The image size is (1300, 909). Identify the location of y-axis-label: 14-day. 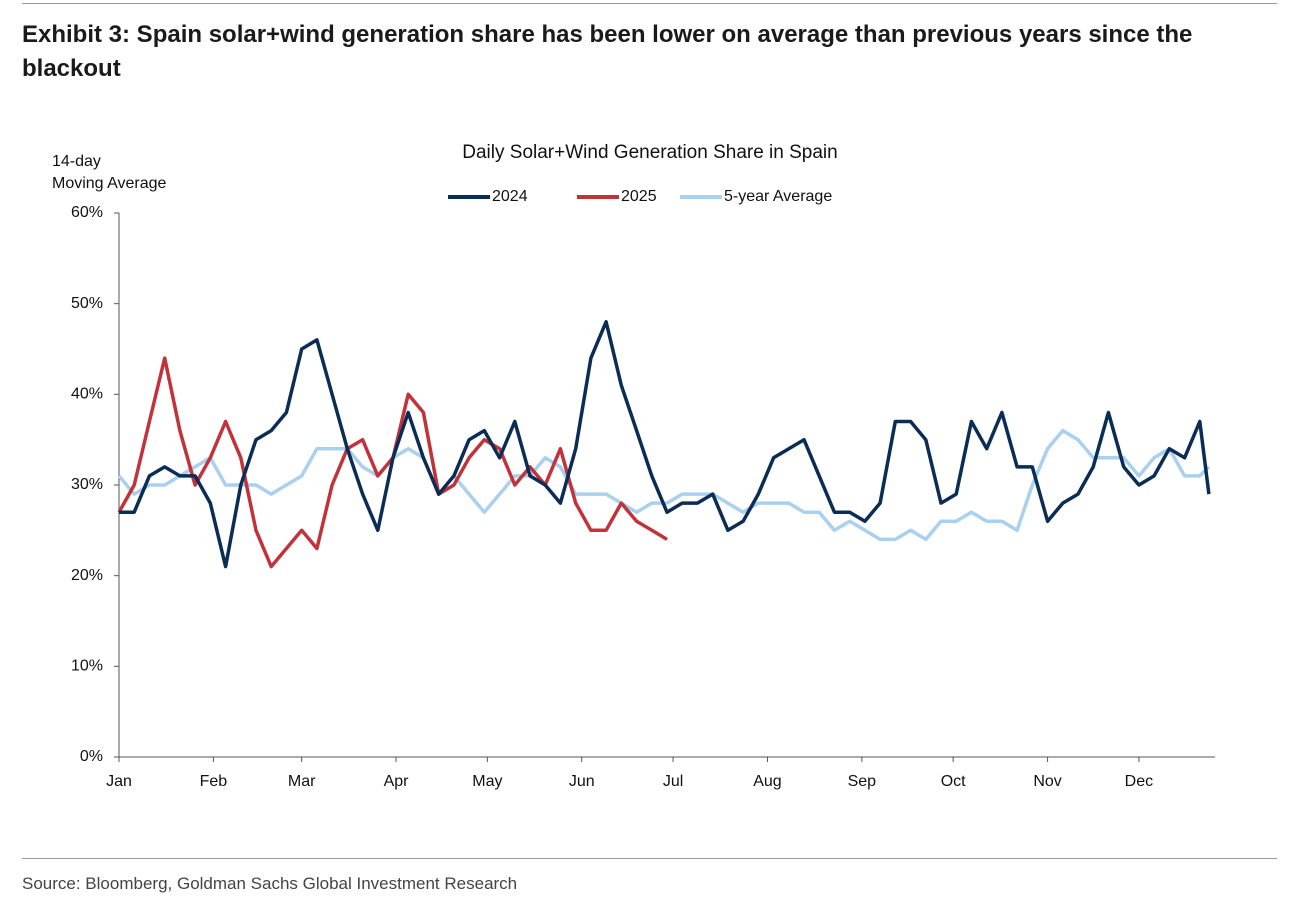
(76, 161).